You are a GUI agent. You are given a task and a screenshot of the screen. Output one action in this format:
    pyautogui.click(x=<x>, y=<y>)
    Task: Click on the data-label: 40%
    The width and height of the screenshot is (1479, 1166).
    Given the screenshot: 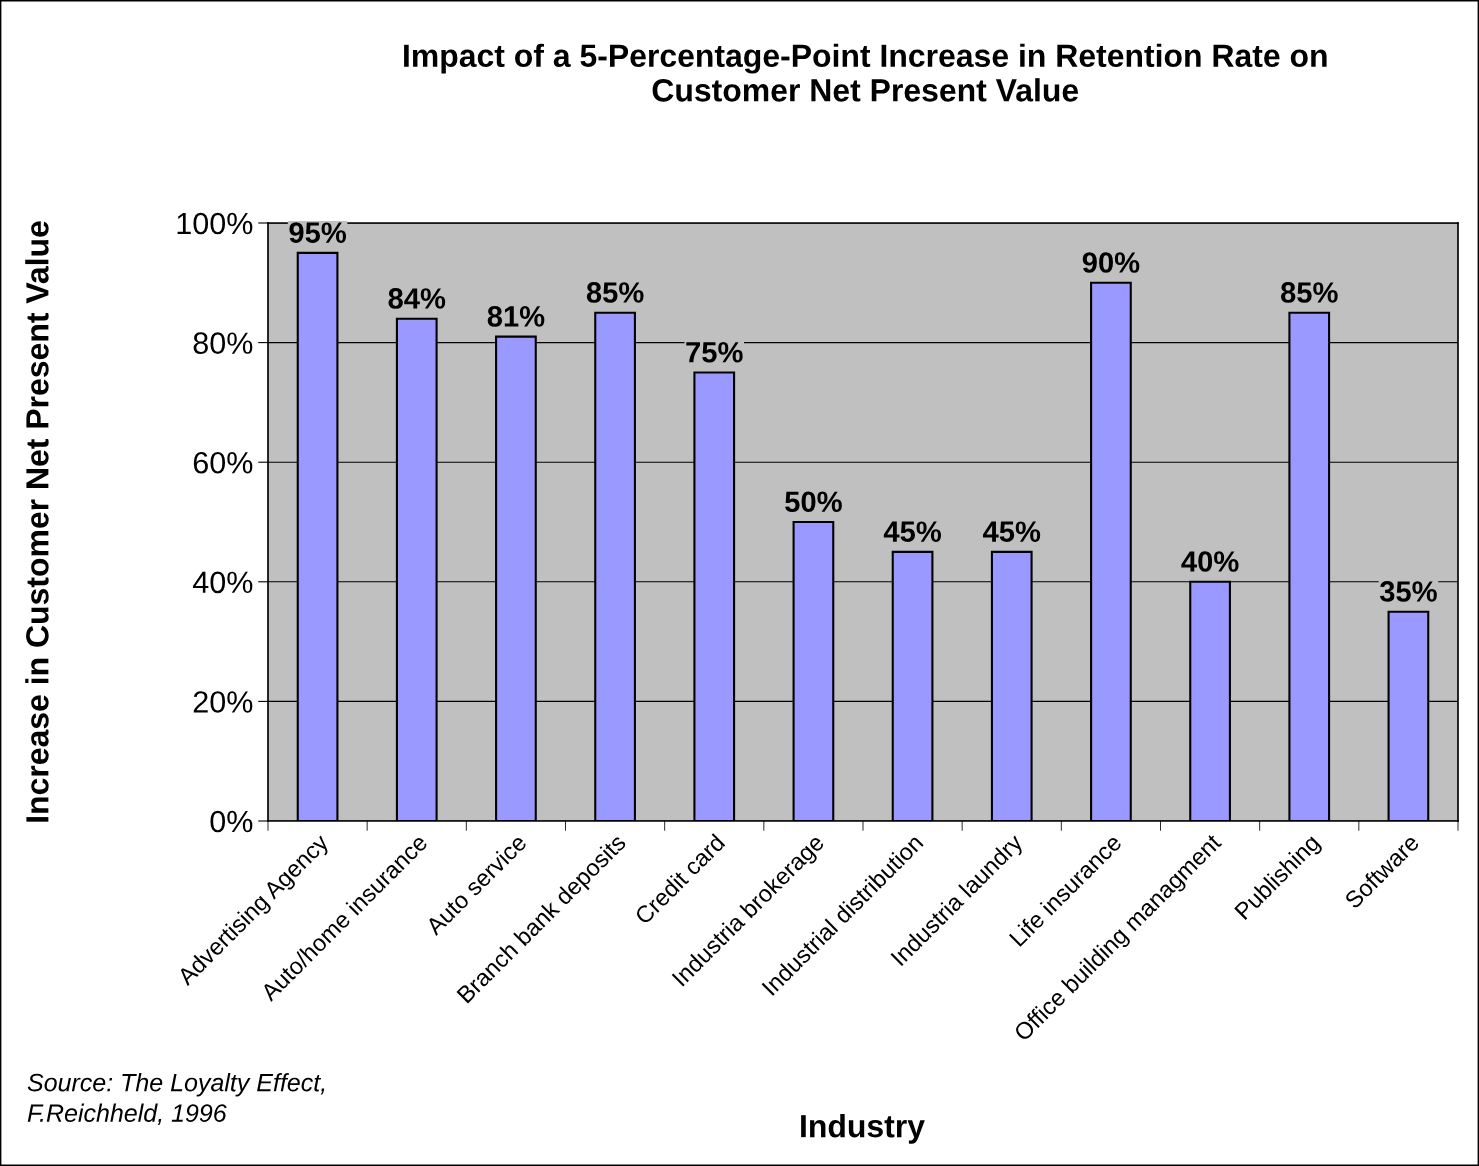 What is the action you would take?
    pyautogui.click(x=1210, y=561)
    